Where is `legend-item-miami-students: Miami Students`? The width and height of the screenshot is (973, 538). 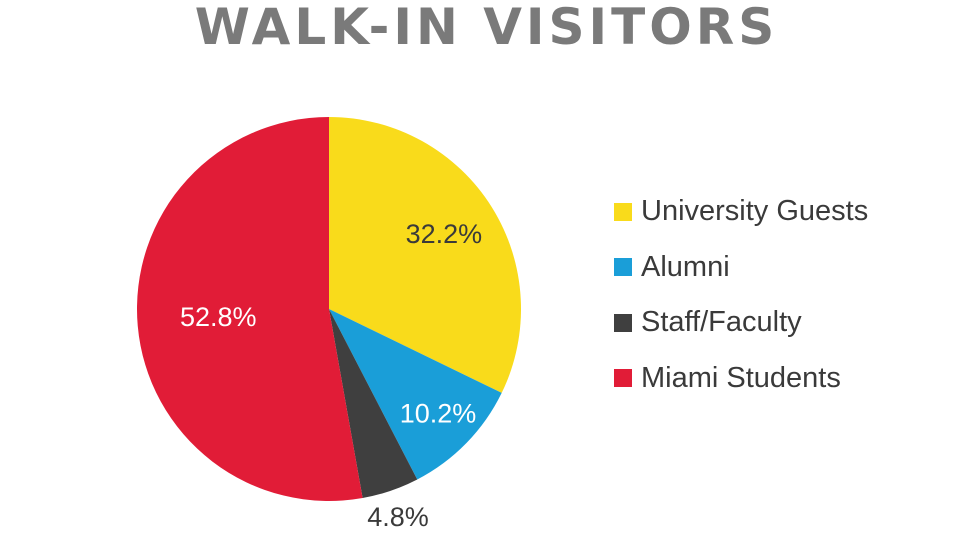 legend-item-miami-students: Miami Students is located at coordinates (784, 378).